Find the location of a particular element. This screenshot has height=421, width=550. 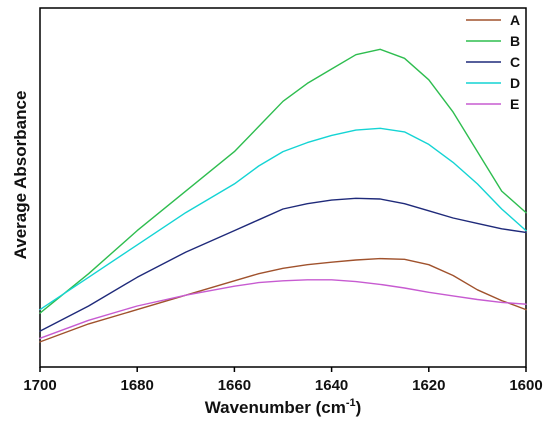

x-axis-title-main: Wavenumber (cm is located at coordinates (275, 407).